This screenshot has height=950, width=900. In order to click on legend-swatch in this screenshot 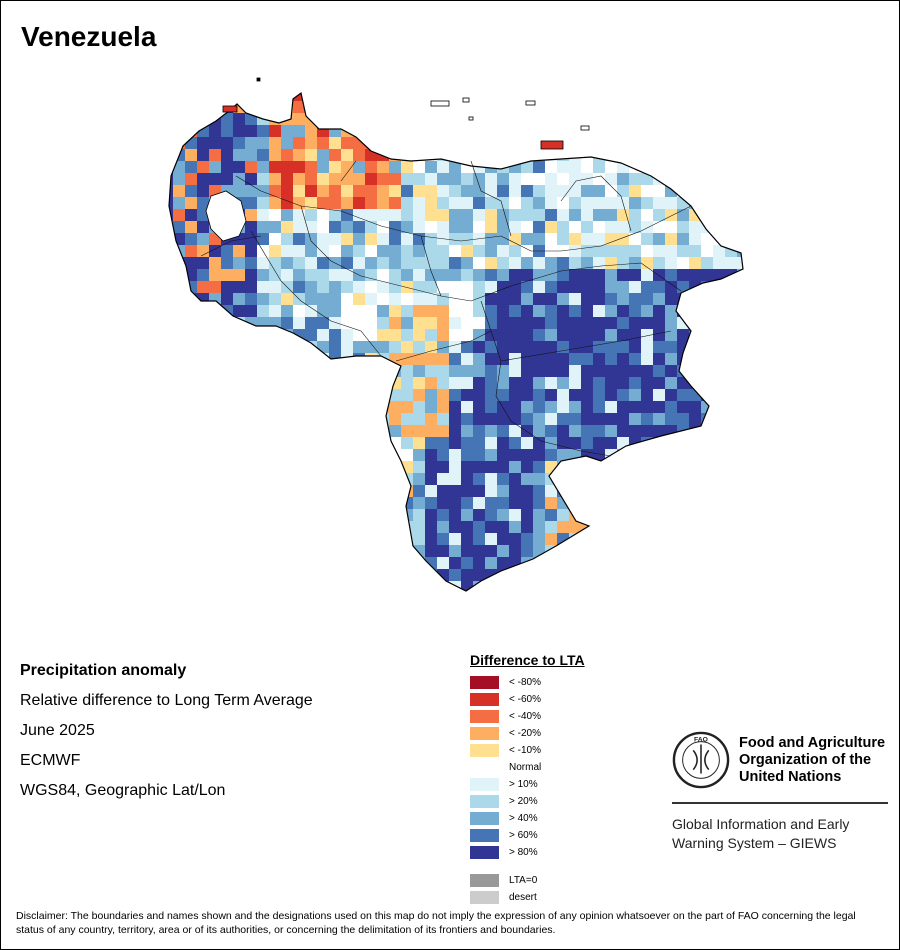, I will do `click(484, 750)`.